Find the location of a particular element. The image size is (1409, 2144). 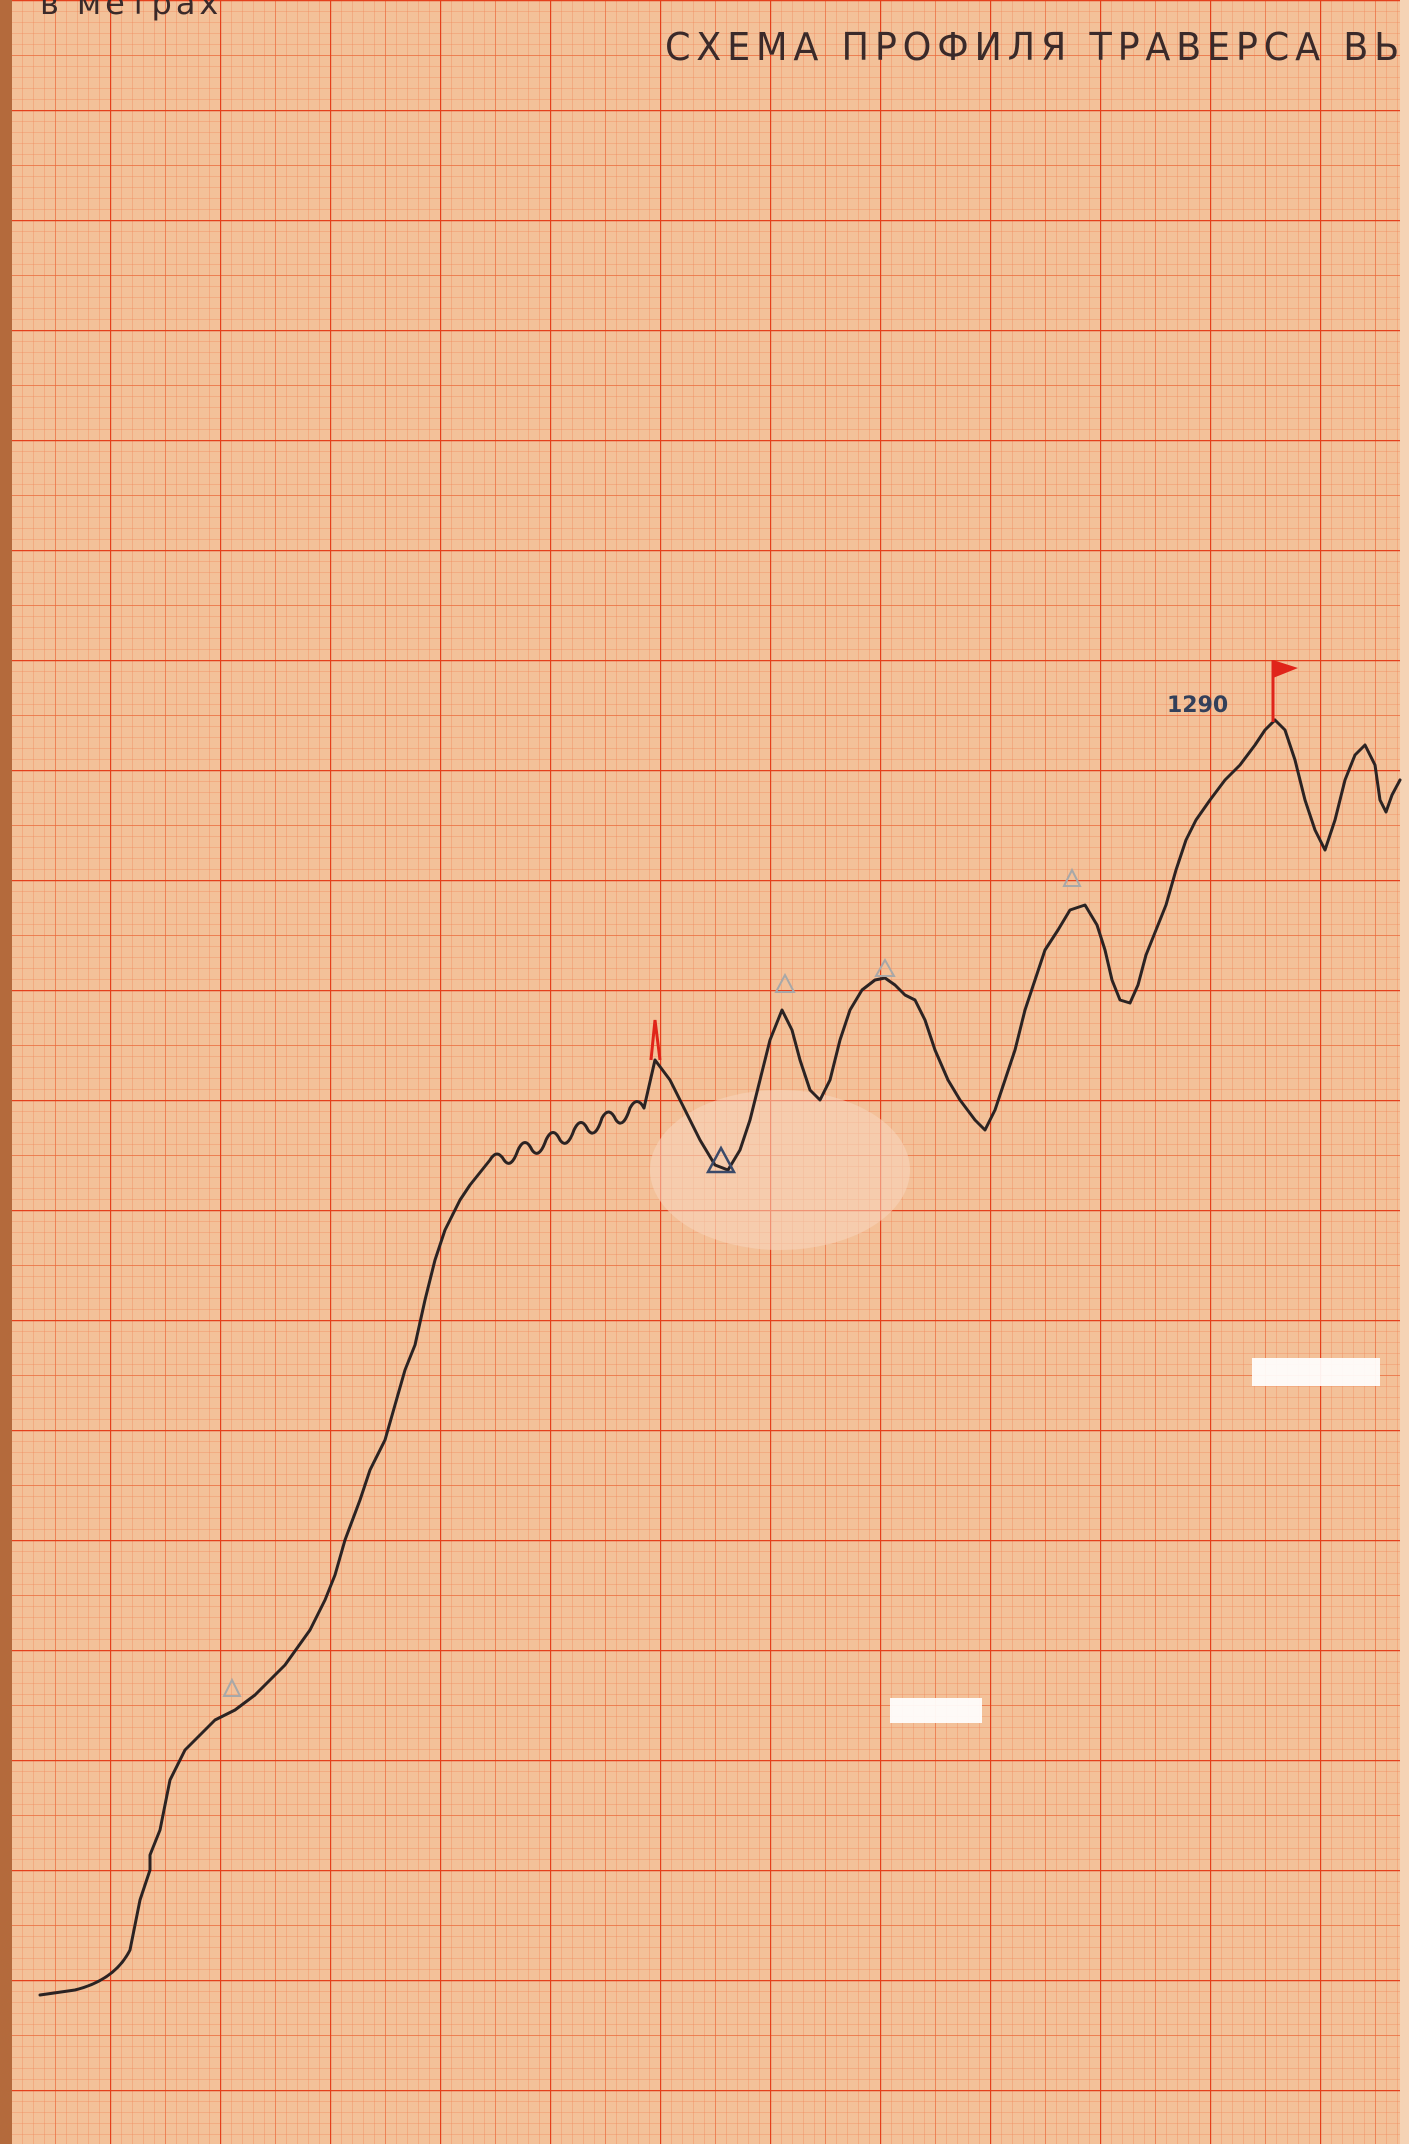

header-fragment: в метрах is located at coordinates (131, 11).